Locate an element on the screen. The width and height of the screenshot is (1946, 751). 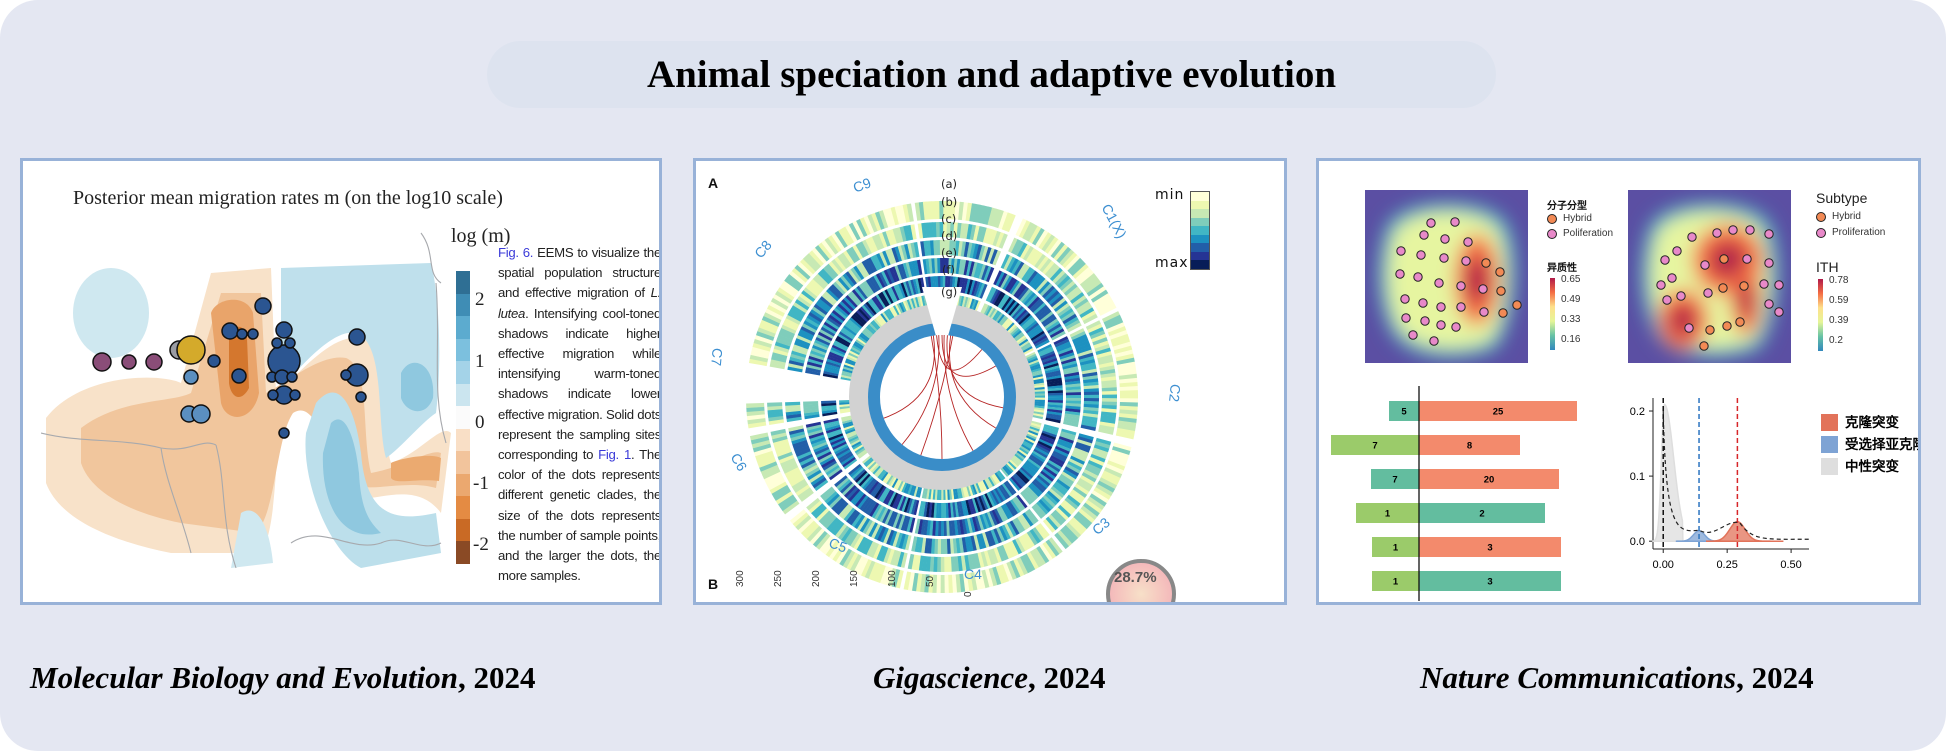
track-label-d: (d) is located at coordinates (949, 236).